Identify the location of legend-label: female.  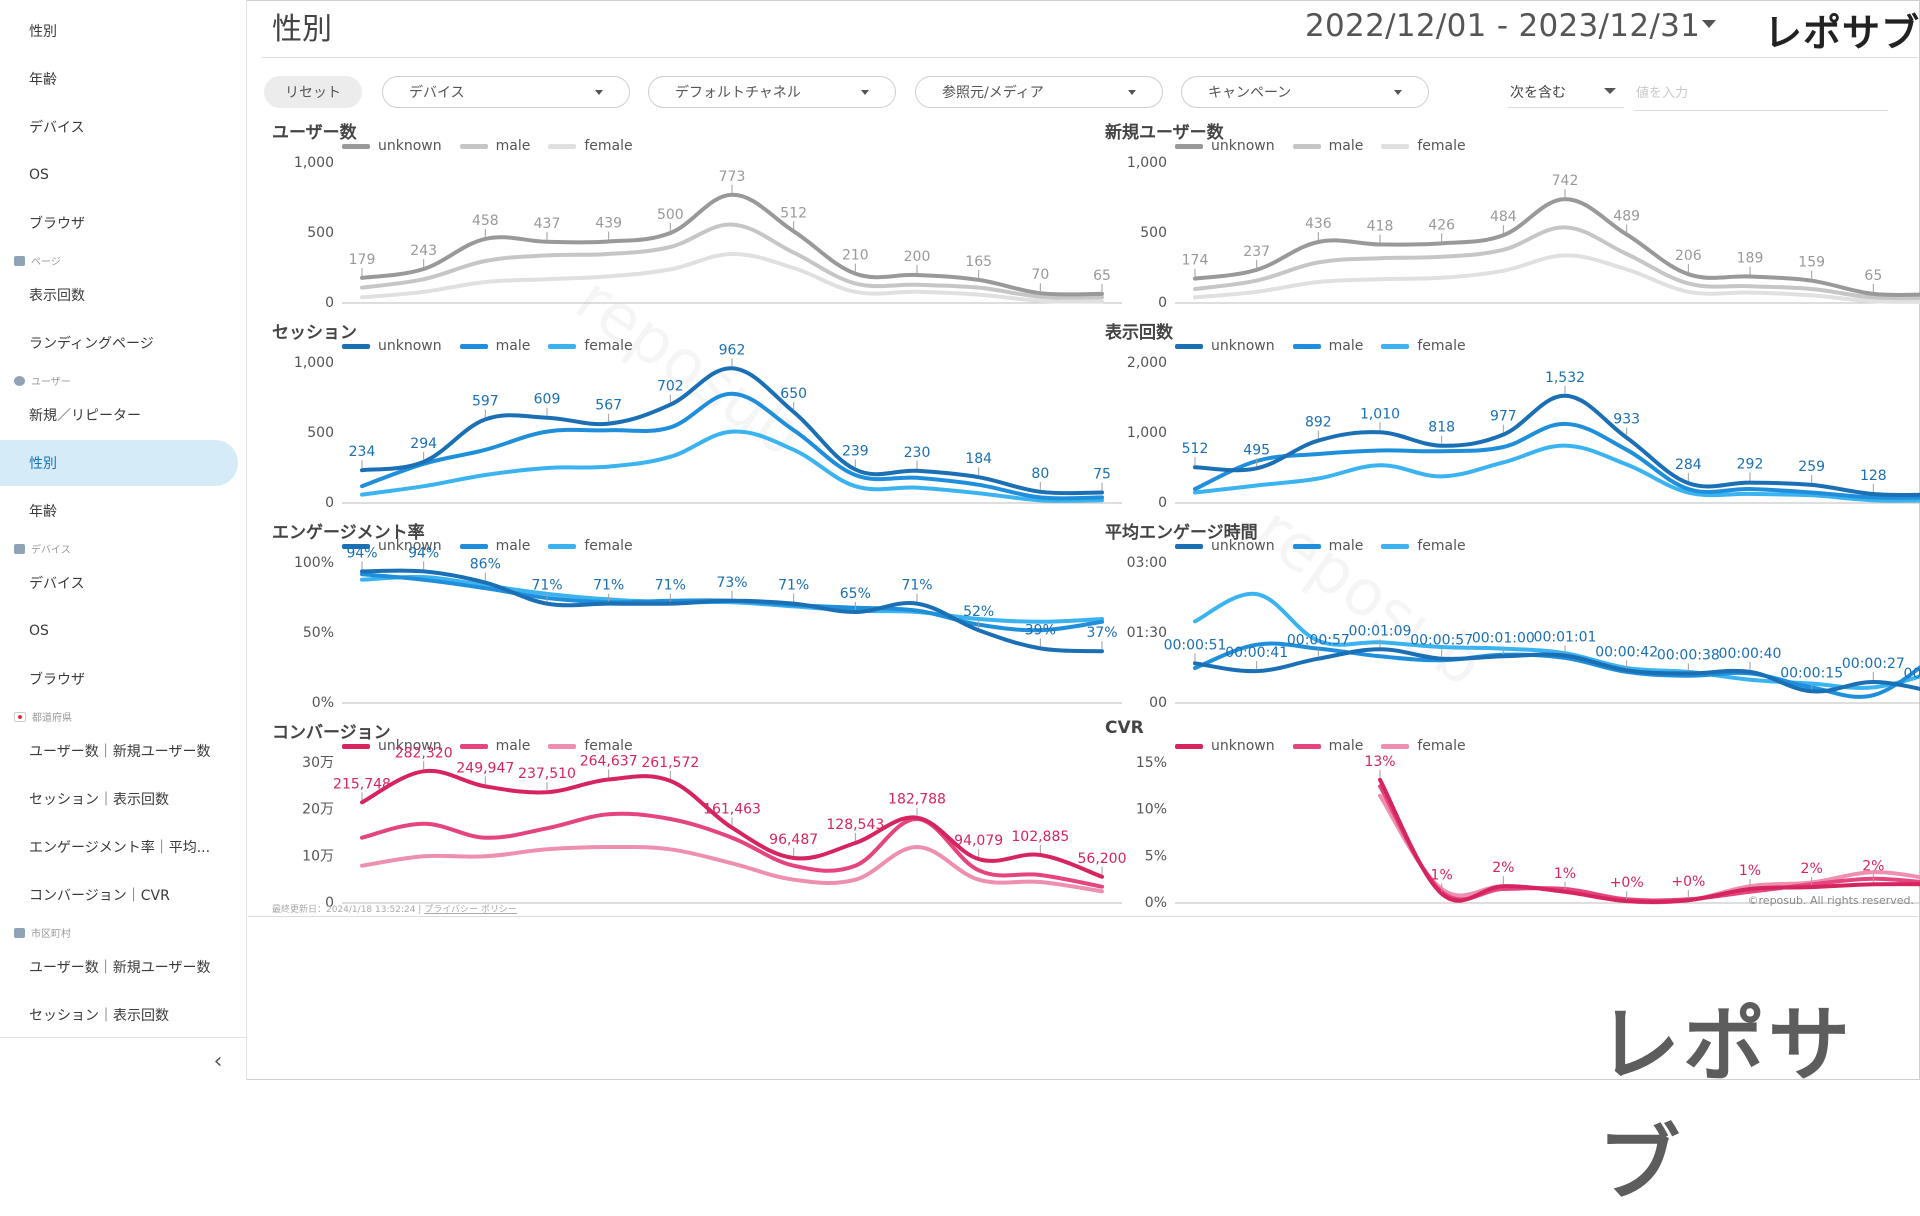
(608, 546).